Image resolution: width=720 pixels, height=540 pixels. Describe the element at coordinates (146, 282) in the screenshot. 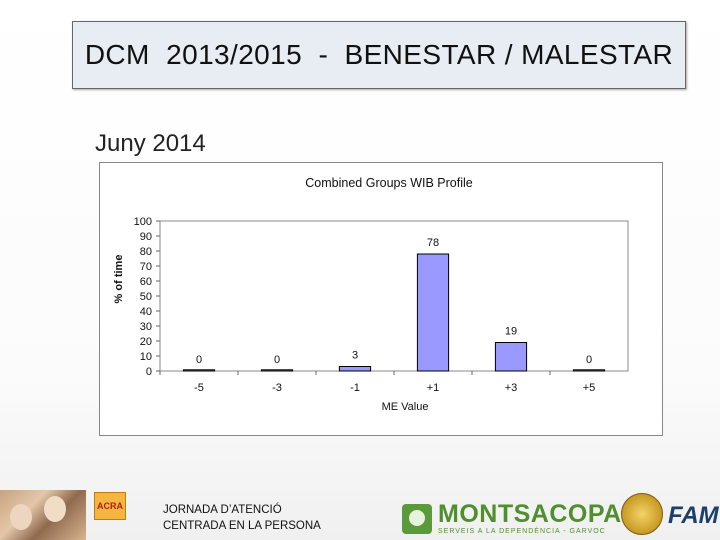

I see `y-tick-label: 60` at that location.